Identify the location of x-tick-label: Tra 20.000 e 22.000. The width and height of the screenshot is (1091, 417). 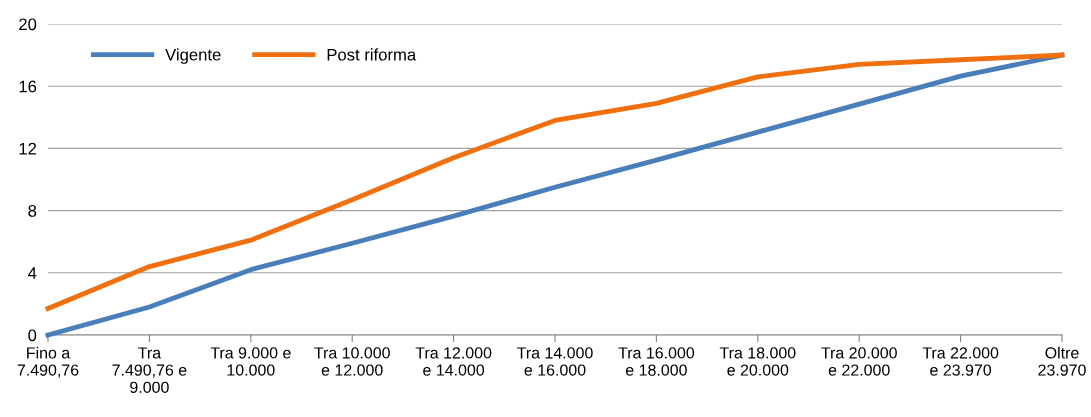
(859, 361).